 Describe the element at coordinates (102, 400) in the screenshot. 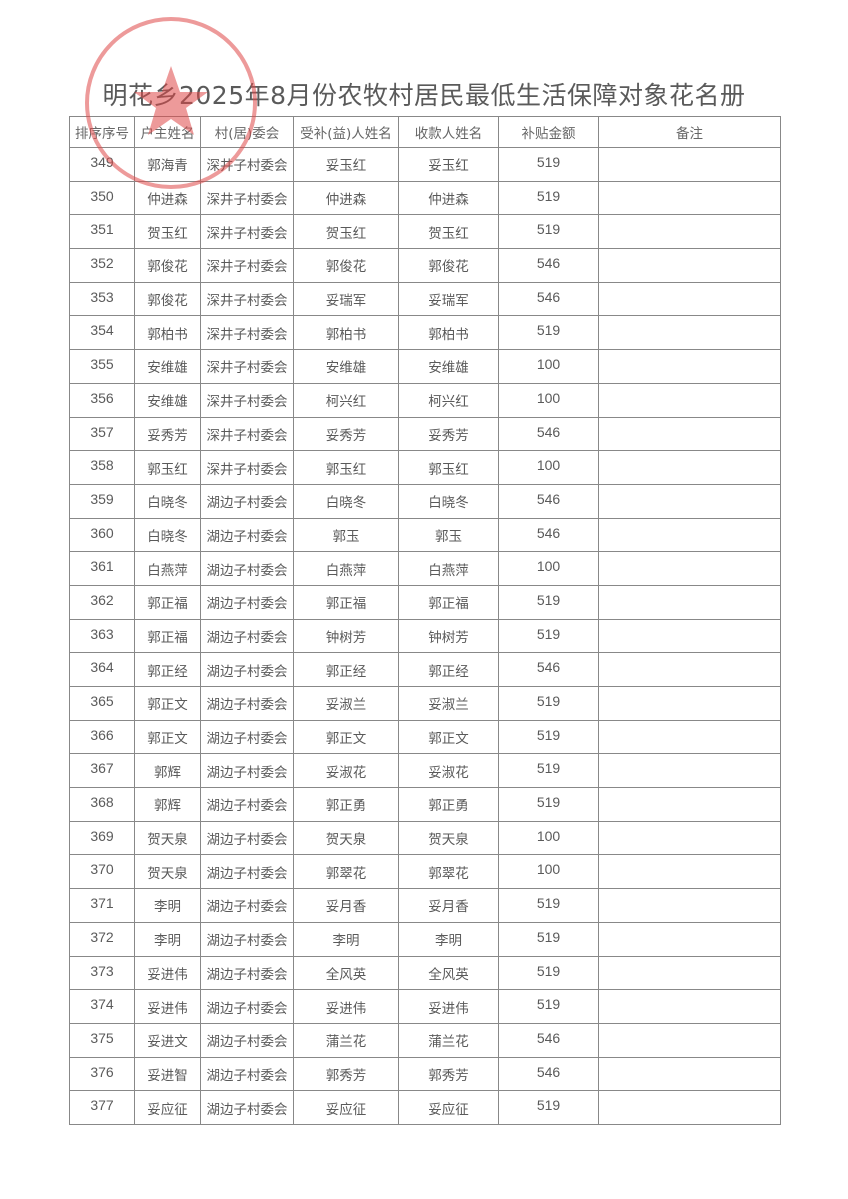

I see `index-cell: 356` at that location.